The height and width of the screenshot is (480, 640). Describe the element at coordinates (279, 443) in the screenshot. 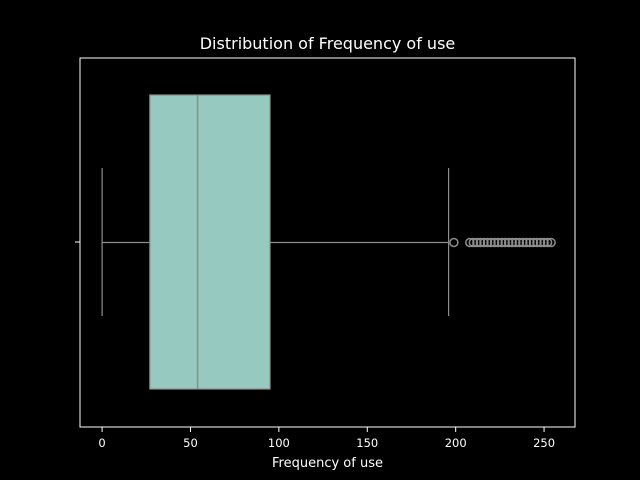

I see `x-tick-label: 100` at that location.